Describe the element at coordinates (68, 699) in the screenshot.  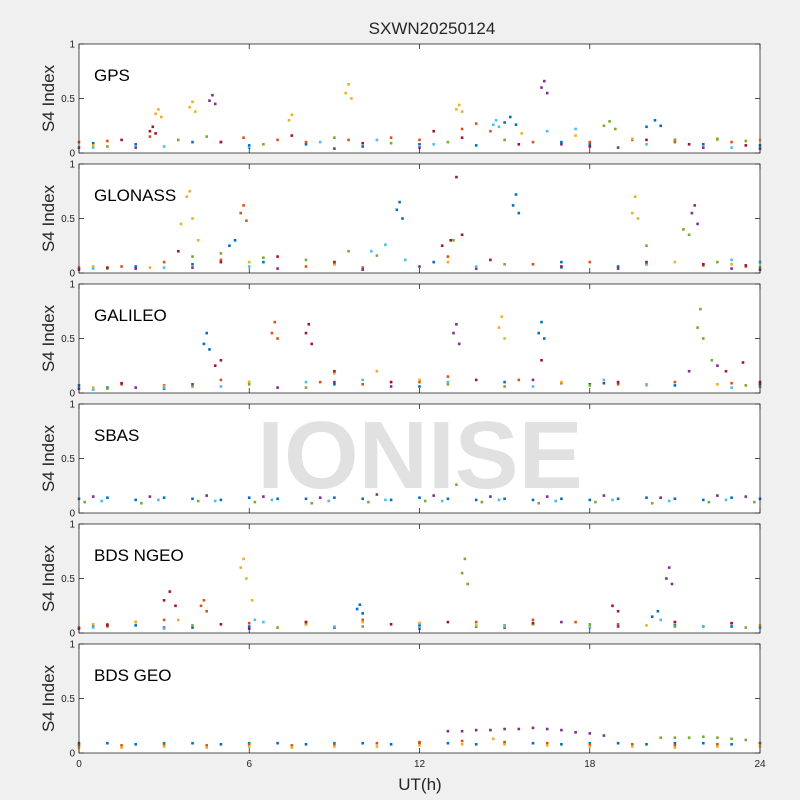
I see `y-tick-label-bds-geo-1: 0.5` at that location.